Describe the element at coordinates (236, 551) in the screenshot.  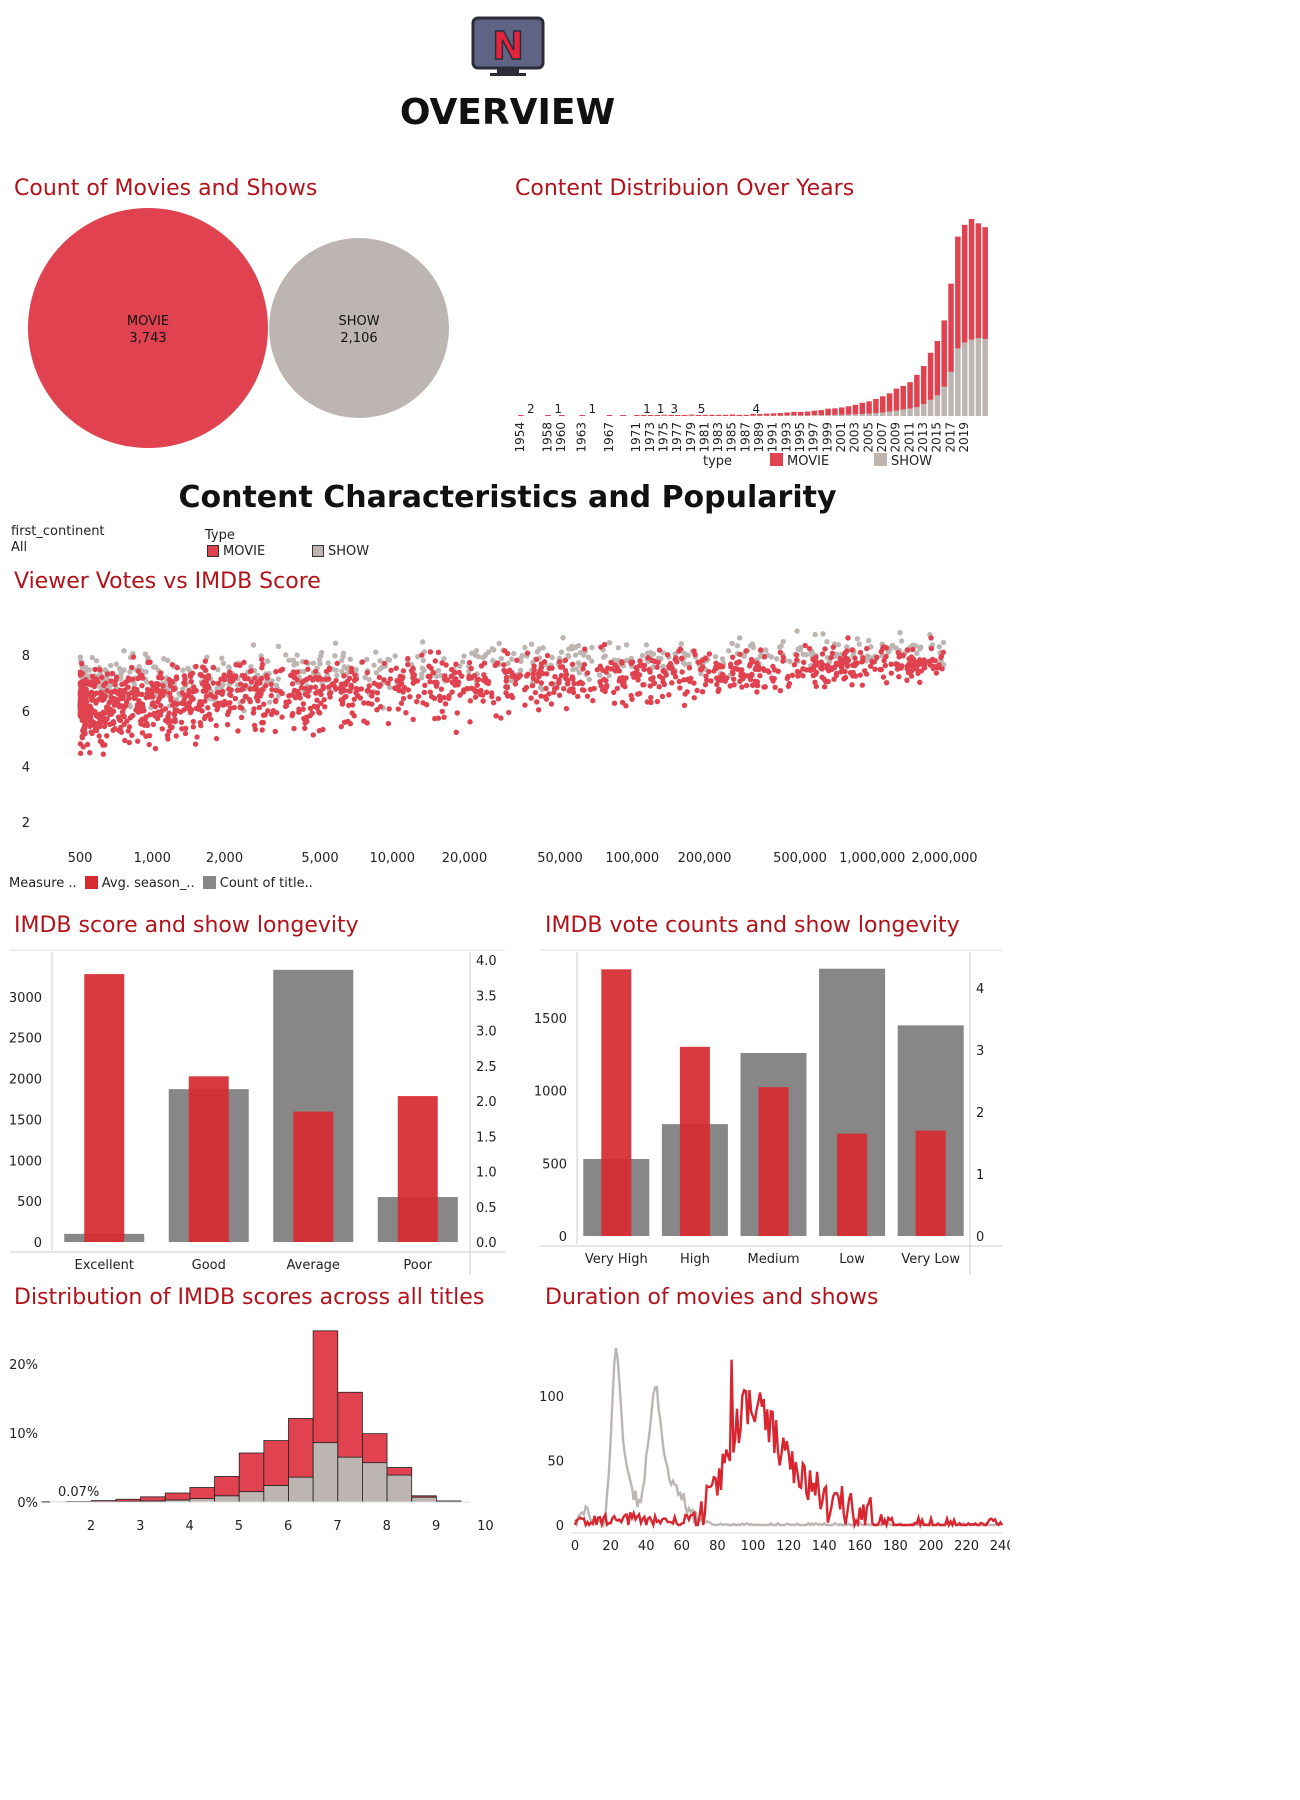
I see `type-legend-movie: MOVIE` at that location.